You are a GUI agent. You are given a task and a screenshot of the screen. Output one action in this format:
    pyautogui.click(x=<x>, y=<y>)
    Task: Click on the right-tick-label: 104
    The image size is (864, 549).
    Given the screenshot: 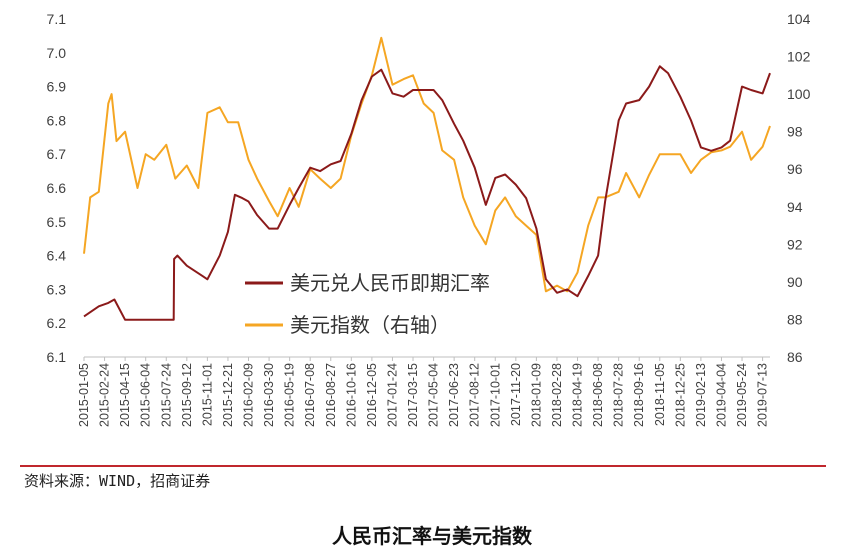 What is the action you would take?
    pyautogui.click(x=799, y=19)
    